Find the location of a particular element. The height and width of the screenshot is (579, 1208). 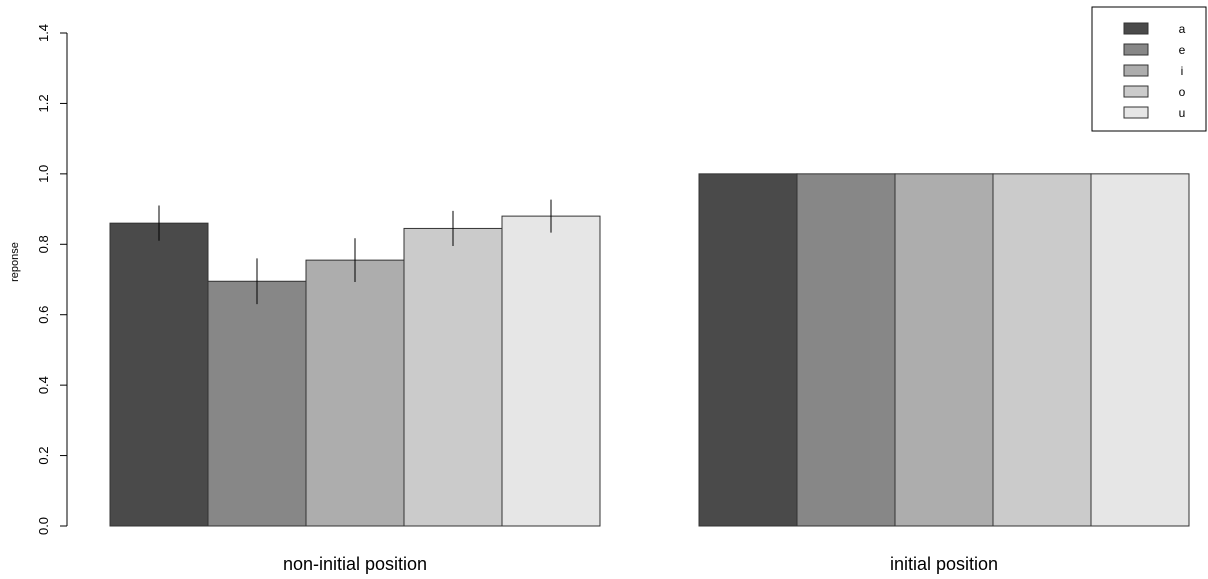

legend-swatch-a is located at coordinates (1136, 28).